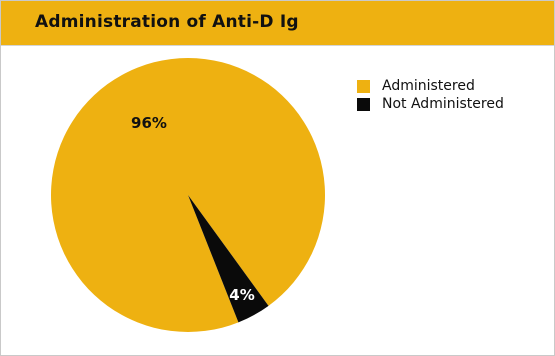 This screenshot has width=555, height=356. I want to click on slice-label-not-administered: 4%, so click(241, 295).